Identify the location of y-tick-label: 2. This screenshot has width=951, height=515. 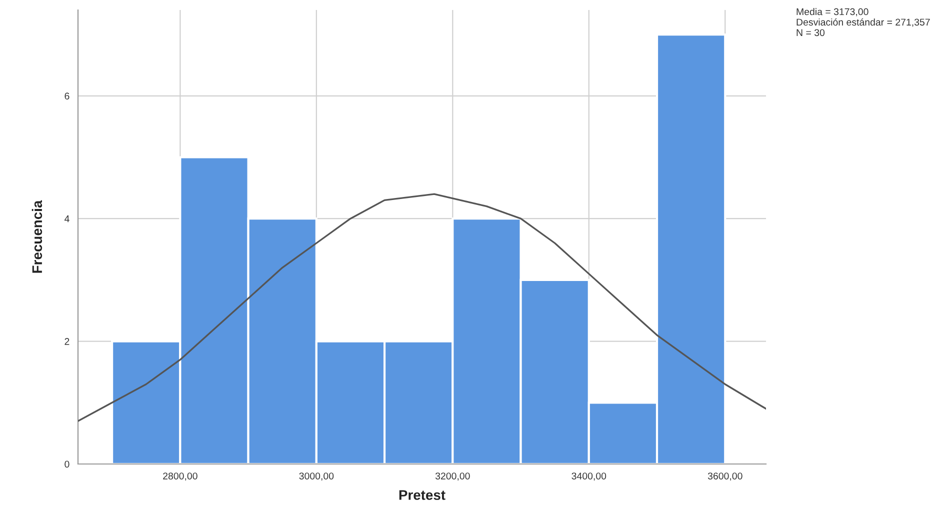
(67, 341).